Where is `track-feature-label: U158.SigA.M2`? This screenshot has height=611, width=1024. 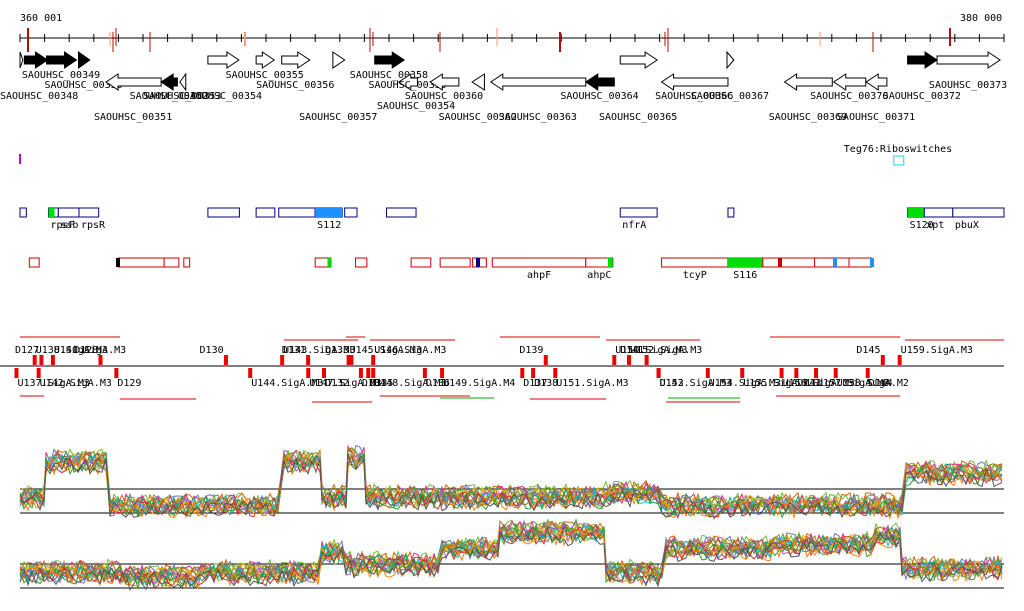
track-feature-label: U158.SigA.M2 is located at coordinates (873, 383).